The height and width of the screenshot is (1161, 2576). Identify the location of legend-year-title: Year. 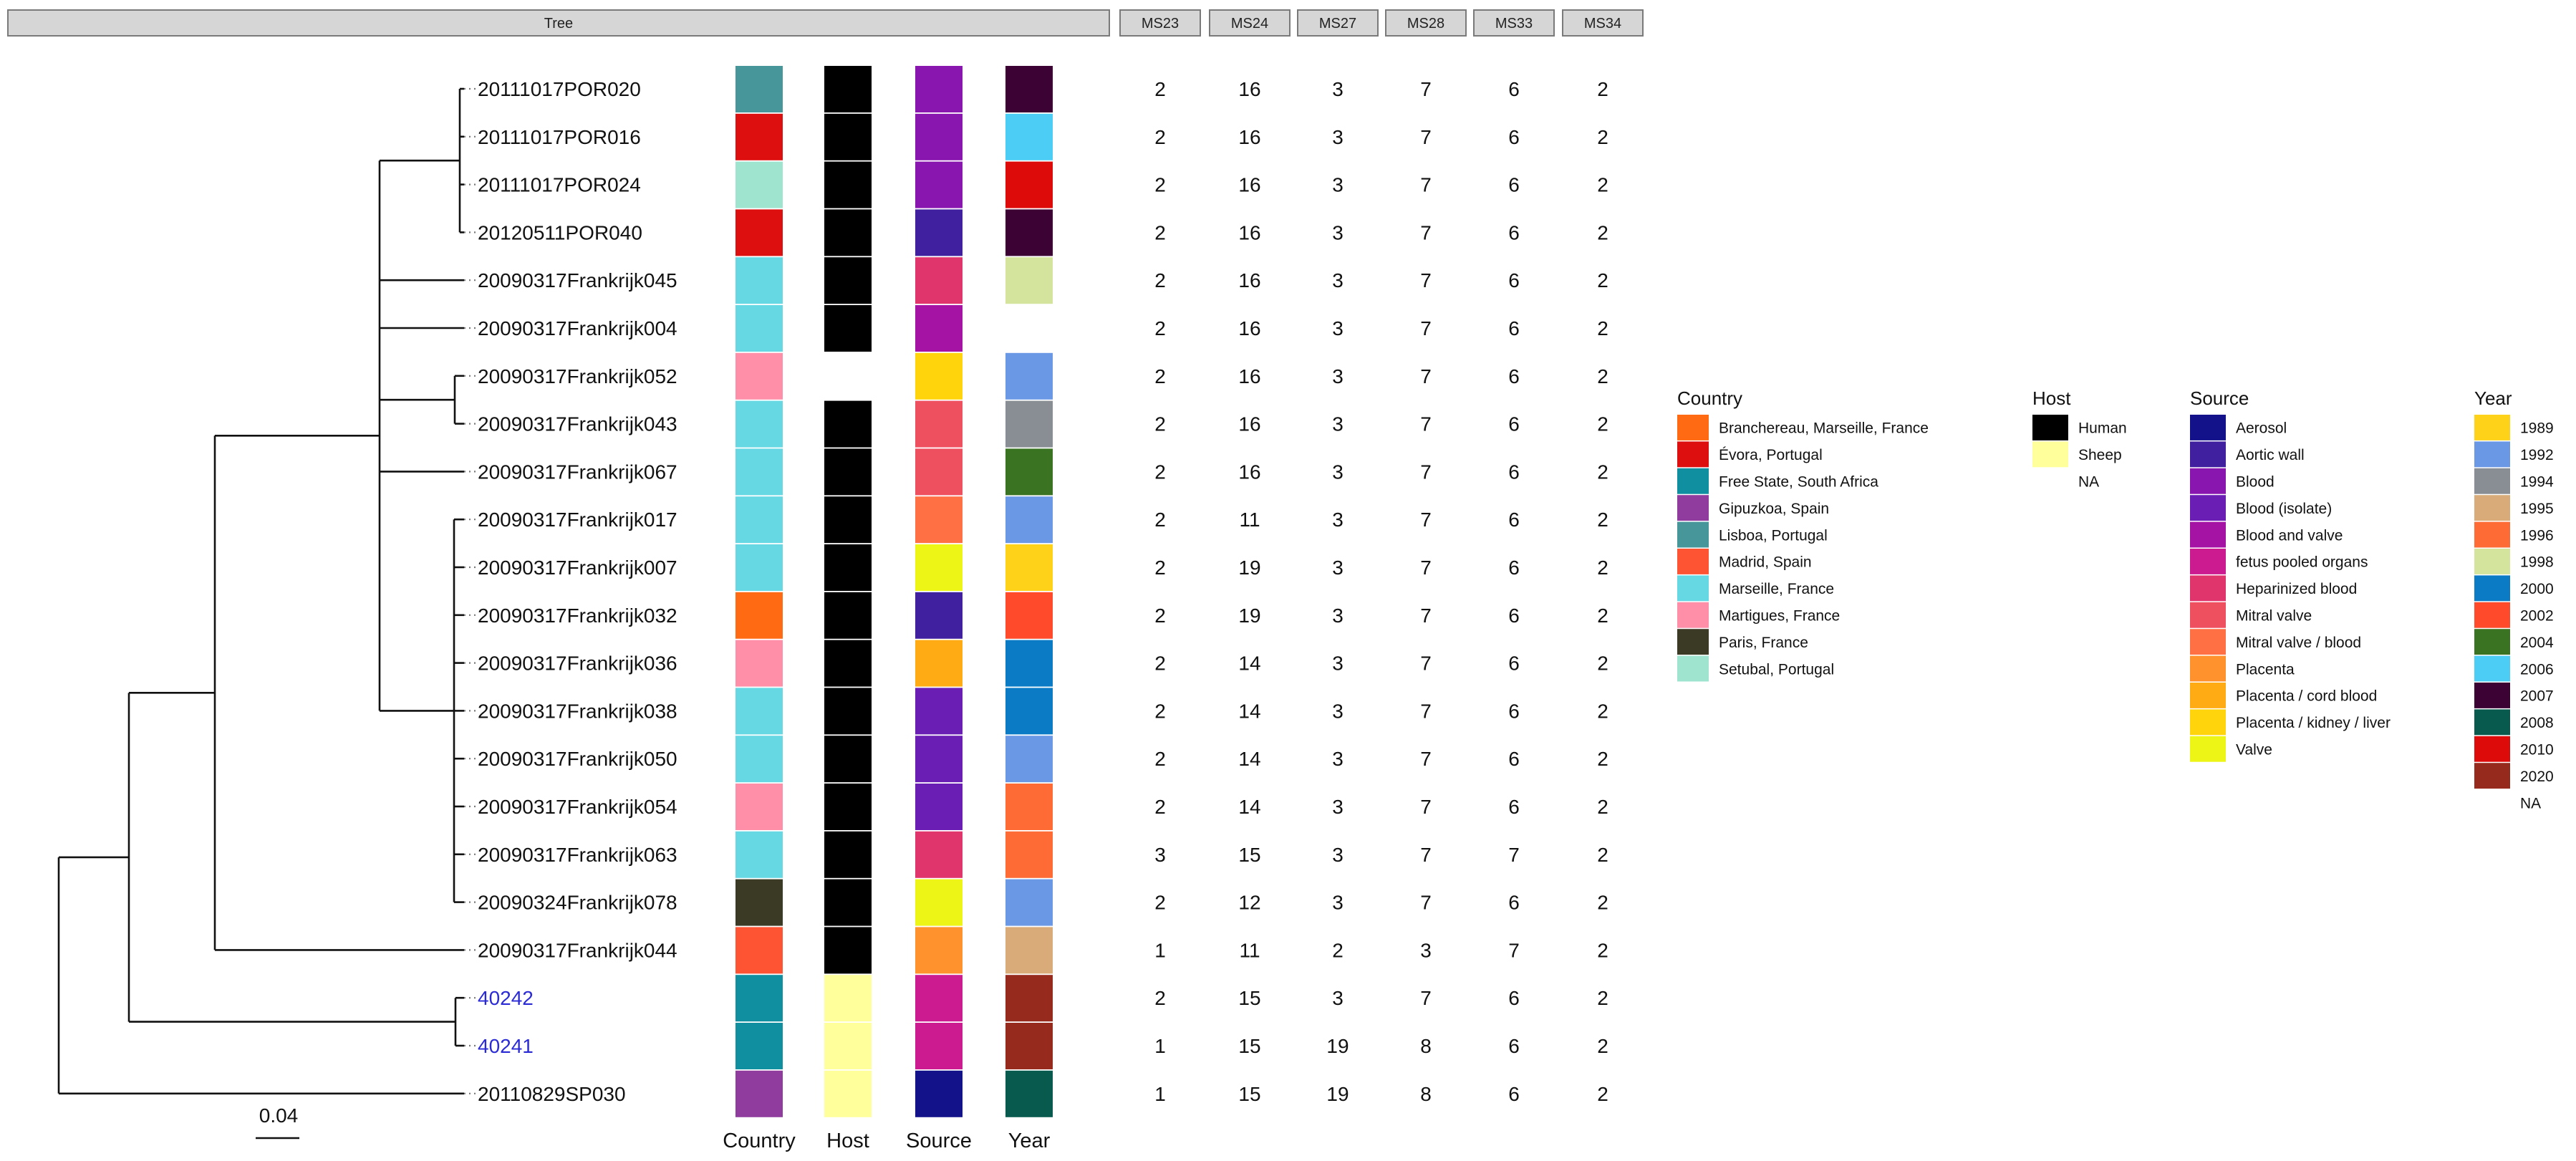
(2493, 398).